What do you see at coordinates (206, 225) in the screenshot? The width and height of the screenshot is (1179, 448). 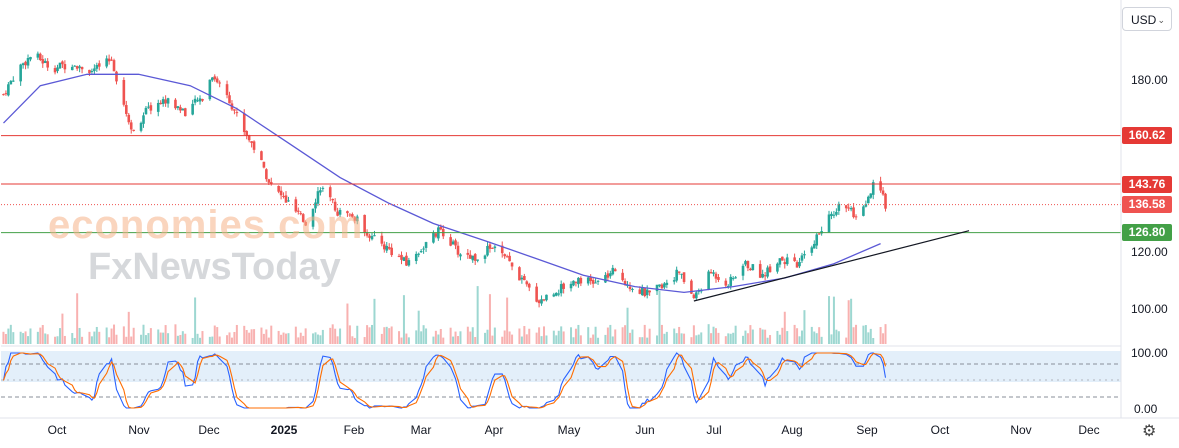 I see `watermark-economies: economies.com` at bounding box center [206, 225].